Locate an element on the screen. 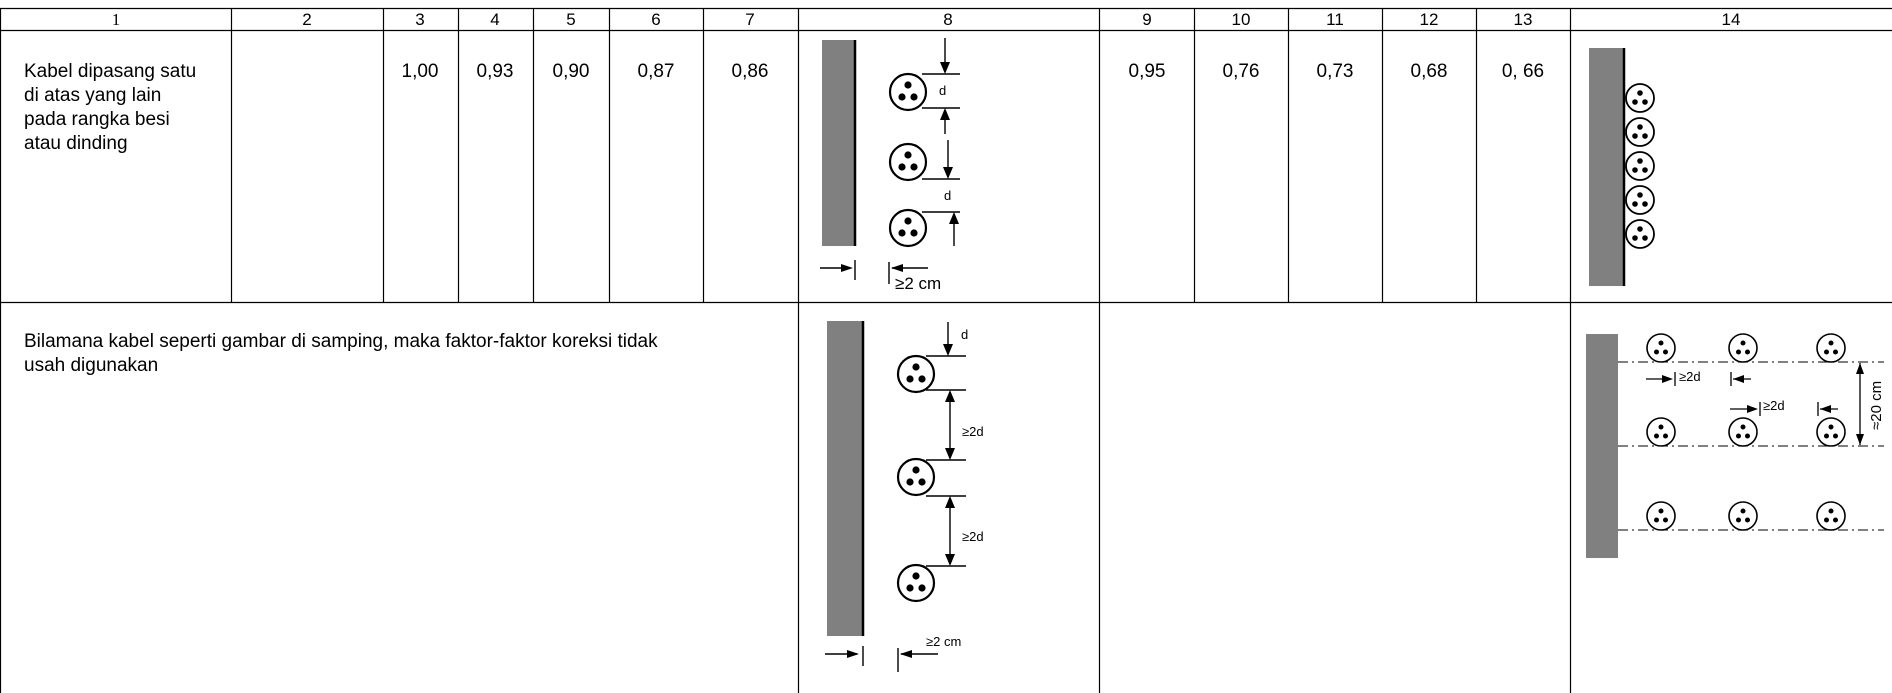 This screenshot has width=1892, height=693. header-col-12: 12 is located at coordinates (1429, 19).